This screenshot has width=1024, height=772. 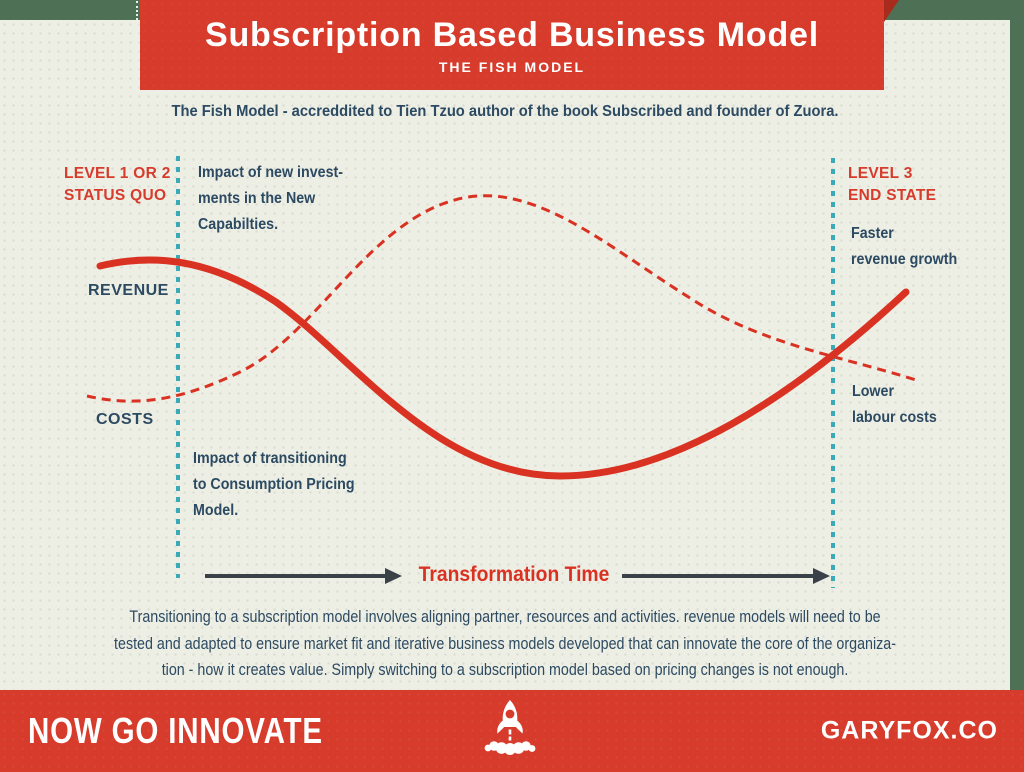 I want to click on status-quo-label: LEVEL 1 OR 2 STATUS QUO, so click(x=117, y=185).